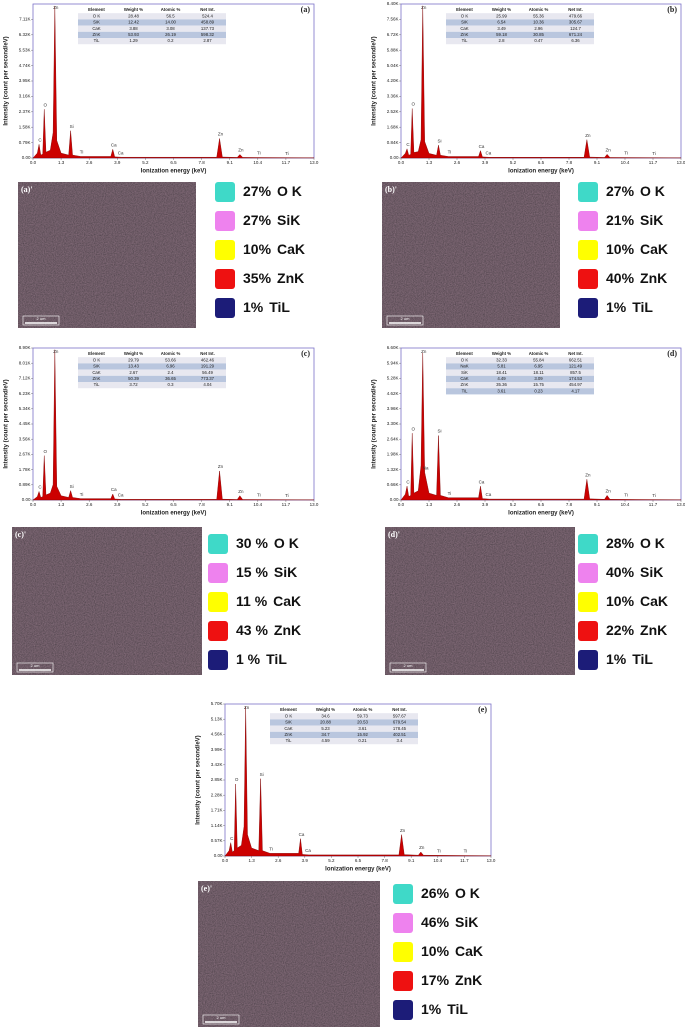  I want to click on table-cell: 36.65, so click(170, 378).